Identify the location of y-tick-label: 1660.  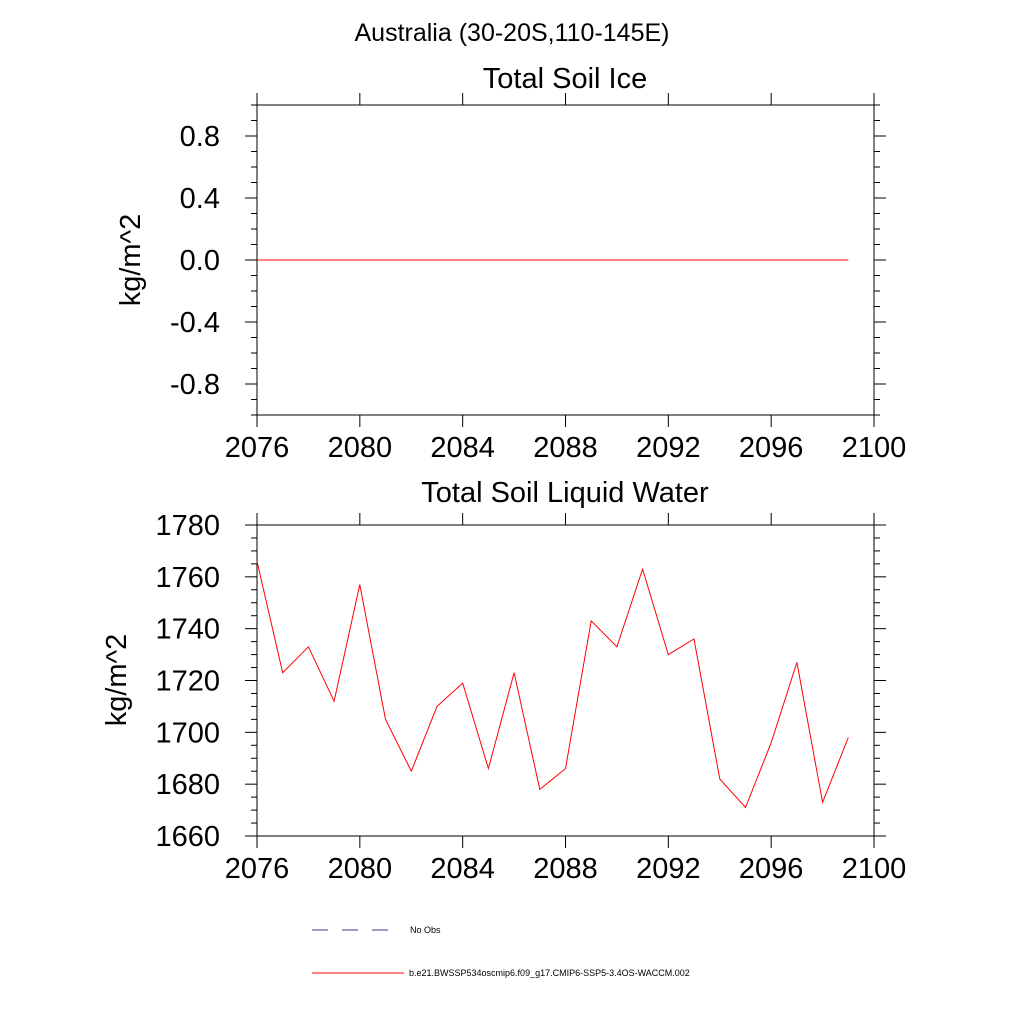
(187, 837).